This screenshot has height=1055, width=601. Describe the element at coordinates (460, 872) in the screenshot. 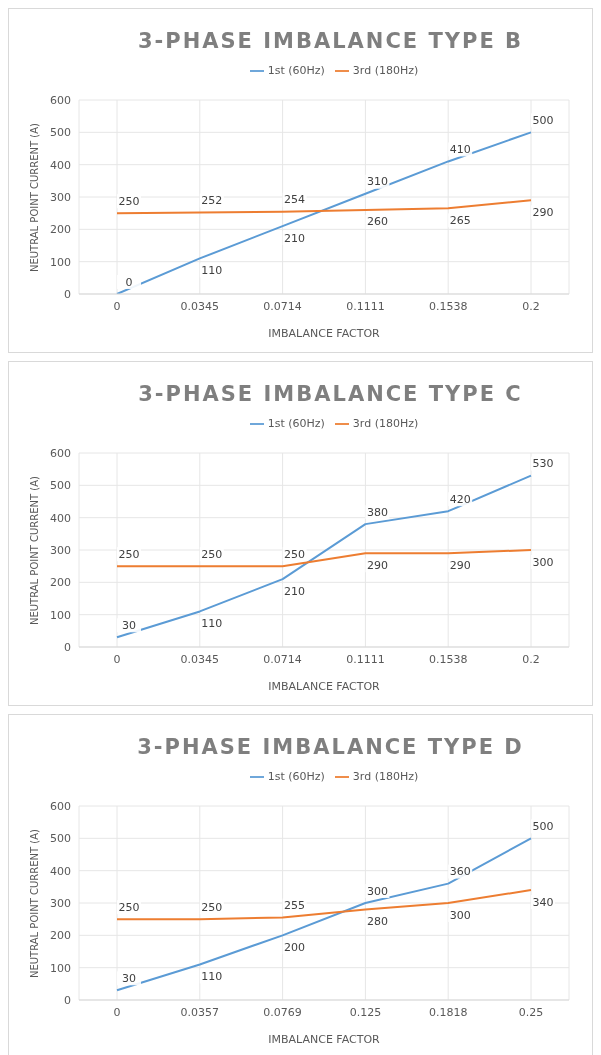

I see `data-label: 360` at that location.